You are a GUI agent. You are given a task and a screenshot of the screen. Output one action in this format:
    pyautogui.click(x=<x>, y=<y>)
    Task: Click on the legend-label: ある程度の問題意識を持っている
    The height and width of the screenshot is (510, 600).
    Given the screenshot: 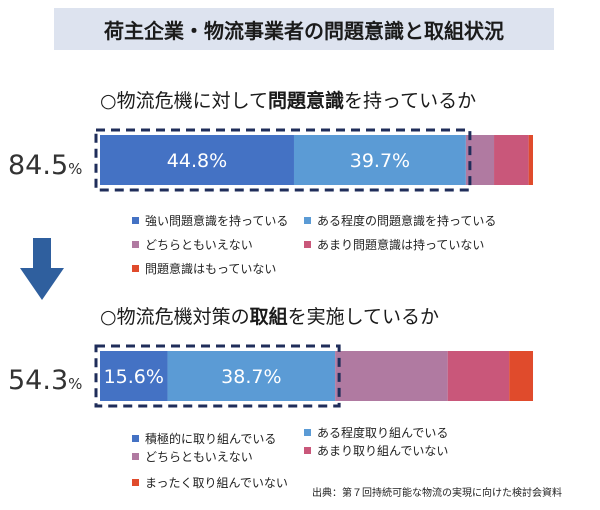 What is the action you would take?
    pyautogui.click(x=407, y=221)
    